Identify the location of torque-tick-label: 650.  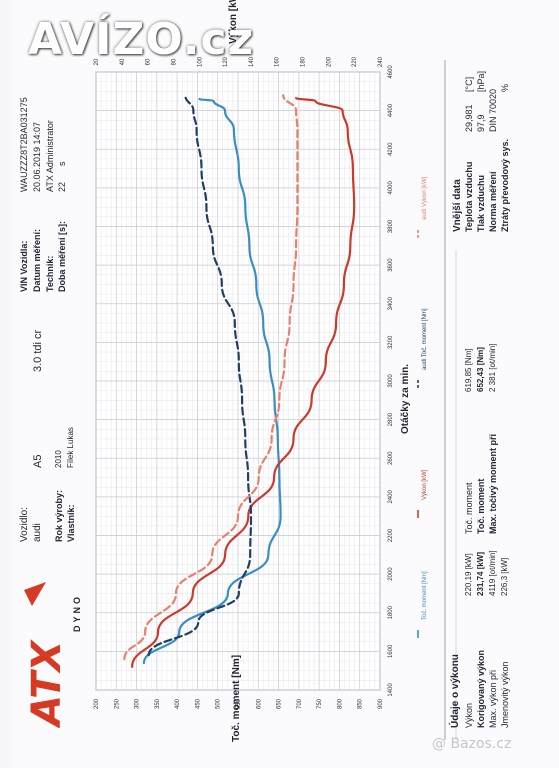
(280, 703).